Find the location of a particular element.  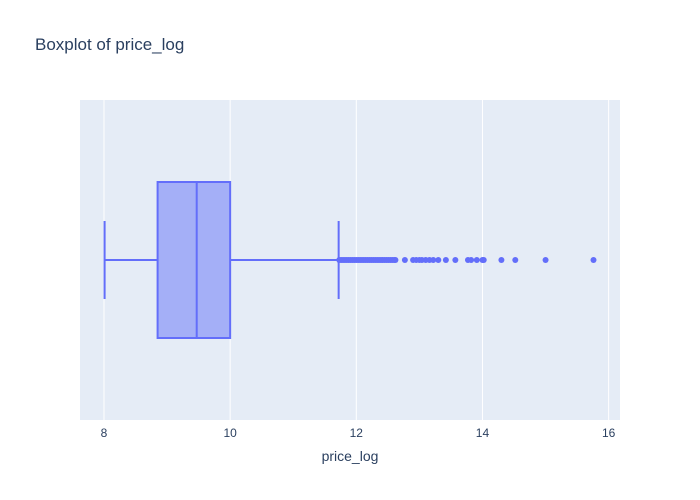

x-tick-labels: 8 10 12 14 16 is located at coordinates (358, 433).